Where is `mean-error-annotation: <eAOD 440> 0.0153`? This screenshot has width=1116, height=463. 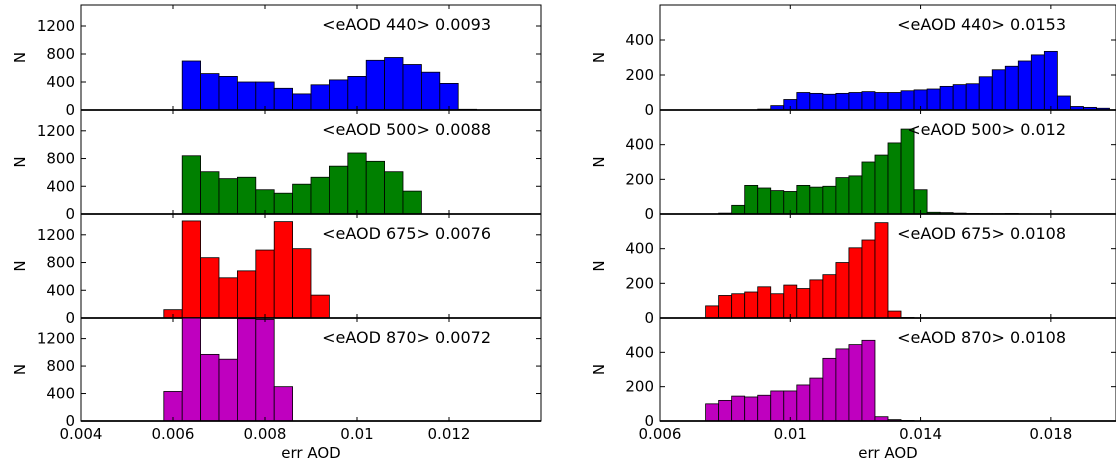 mean-error-annotation: <eAOD 440> 0.0153 is located at coordinates (981, 24).